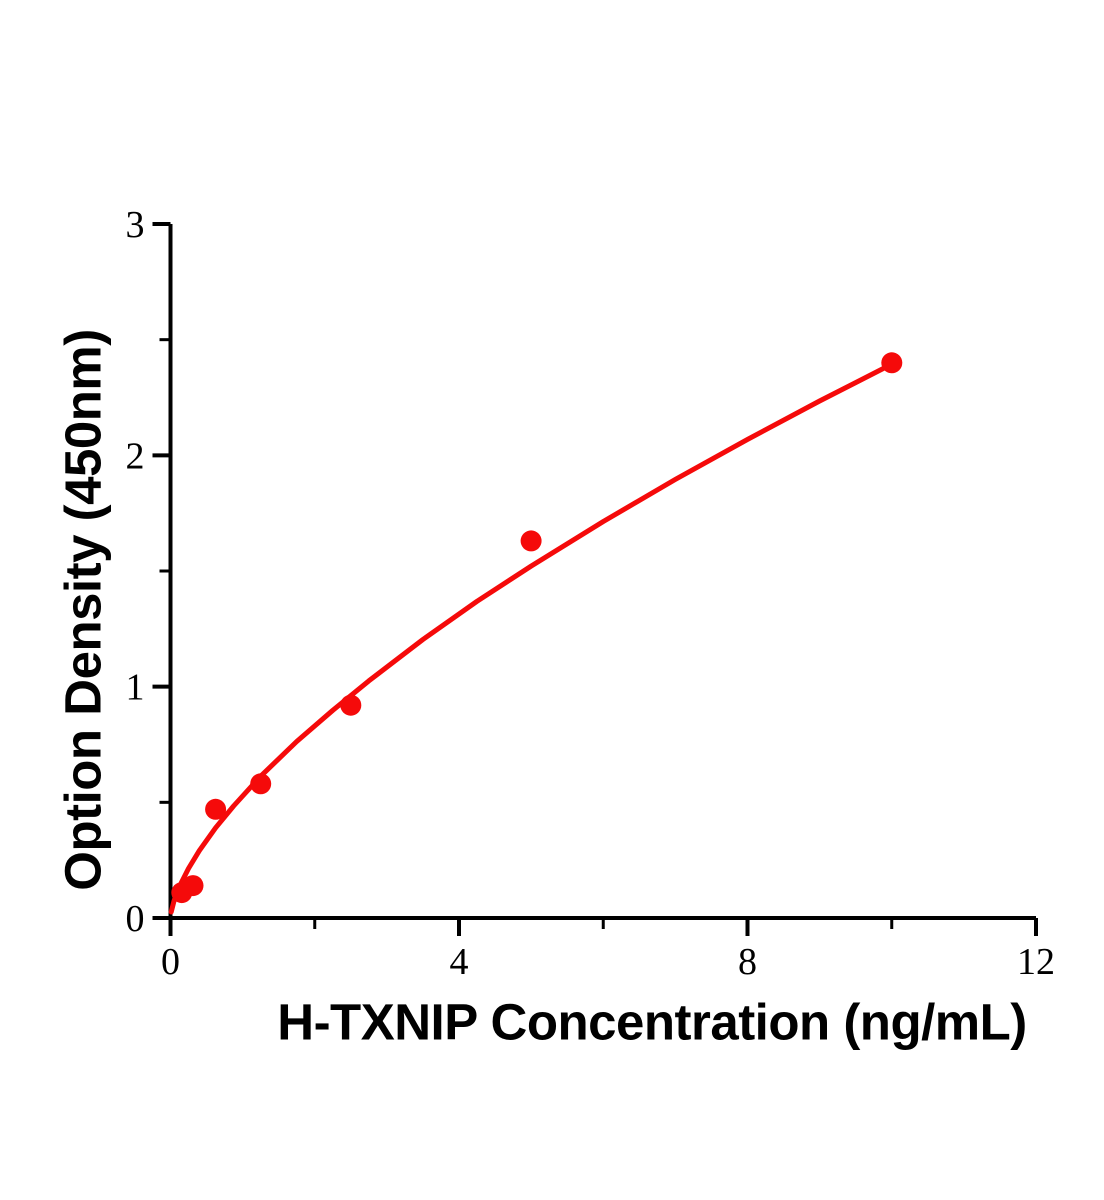 The height and width of the screenshot is (1200, 1104). Describe the element at coordinates (652, 1022) in the screenshot. I see `x-axis-title: H-TXNIP Concentration (ng/mL)` at that location.